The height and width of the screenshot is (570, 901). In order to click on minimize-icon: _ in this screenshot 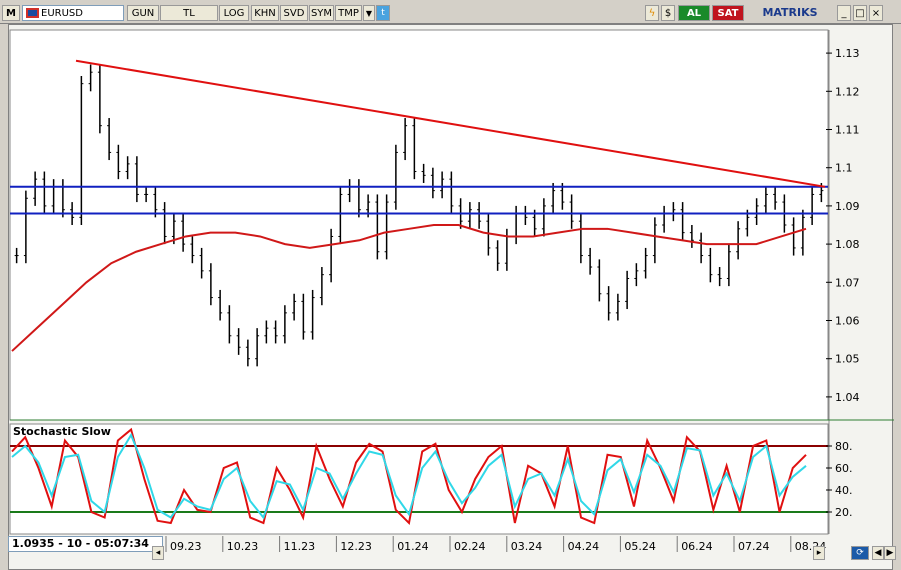, I will do `click(844, 13)`.